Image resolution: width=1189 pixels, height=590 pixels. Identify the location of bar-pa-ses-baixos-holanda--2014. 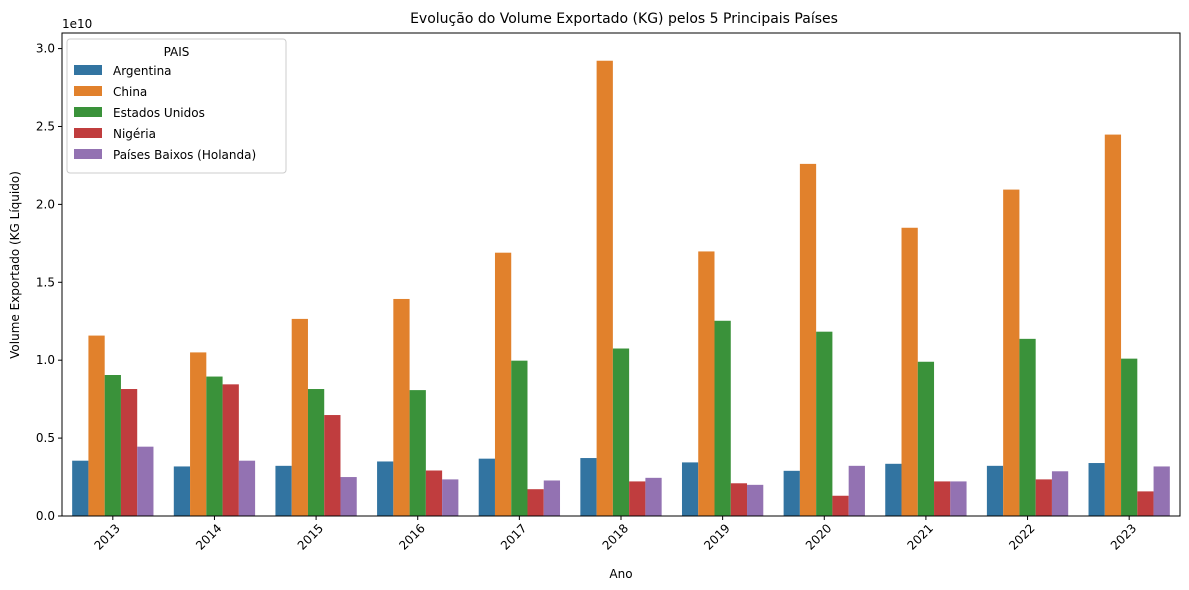
(247, 488).